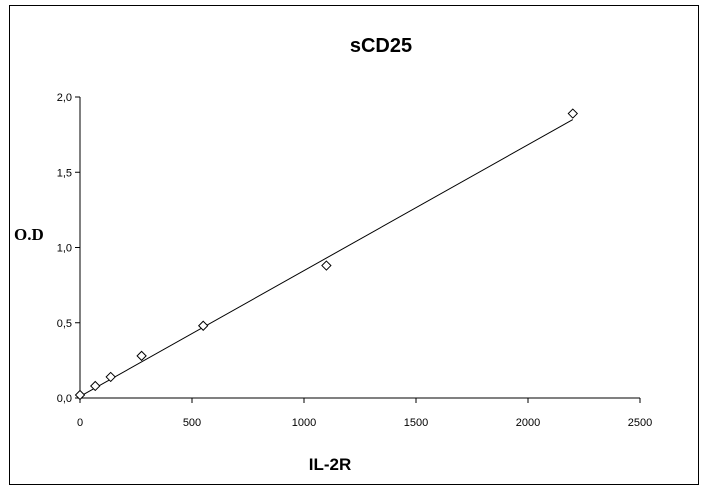 The height and width of the screenshot is (485, 710). What do you see at coordinates (330, 464) in the screenshot?
I see `x-axis-label: IL-2R` at bounding box center [330, 464].